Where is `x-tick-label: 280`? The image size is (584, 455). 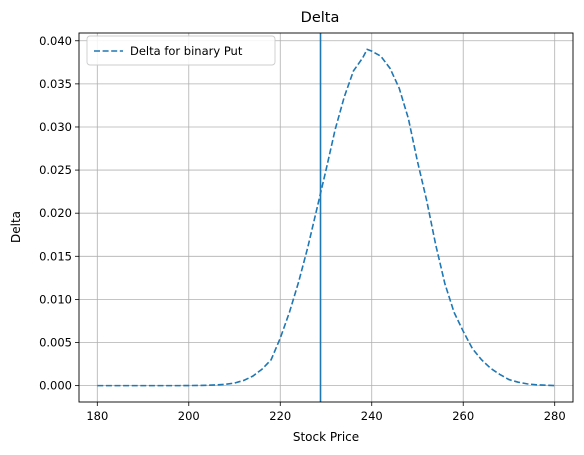 x-tick-label: 280 is located at coordinates (555, 416).